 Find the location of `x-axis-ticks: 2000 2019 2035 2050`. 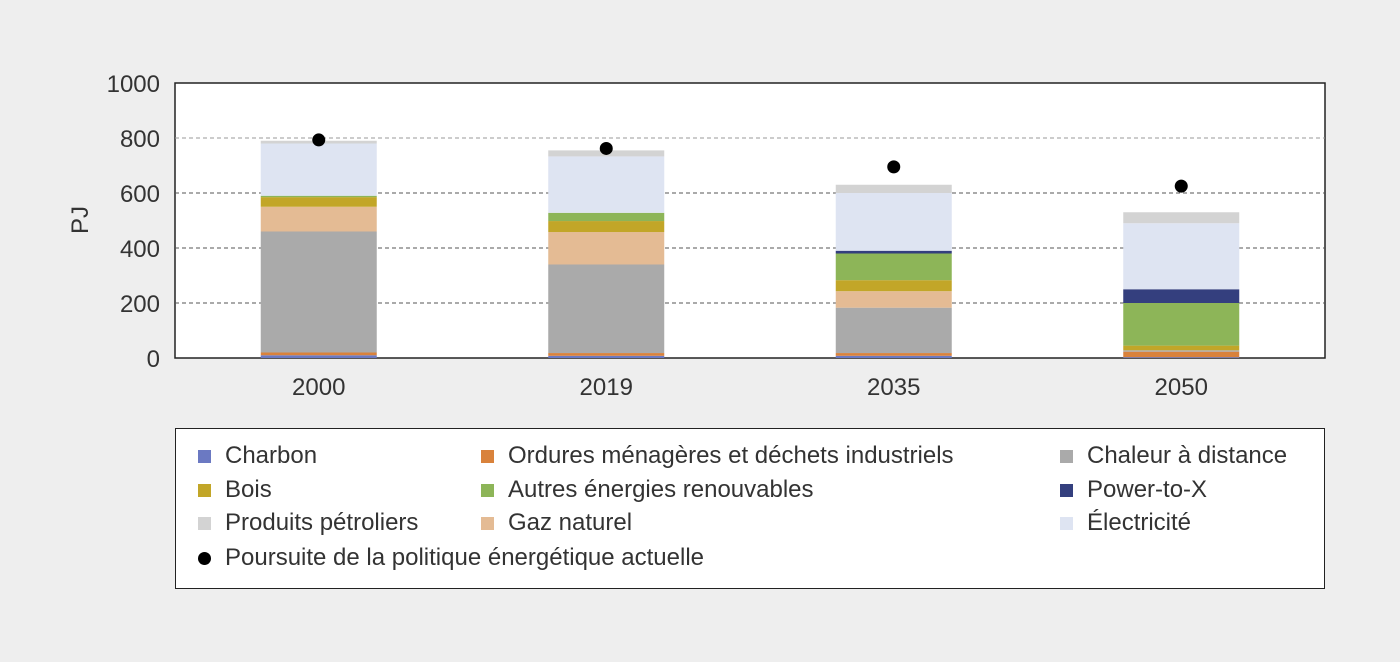

x-axis-ticks: 2000 2019 2035 2050 is located at coordinates (750, 387).